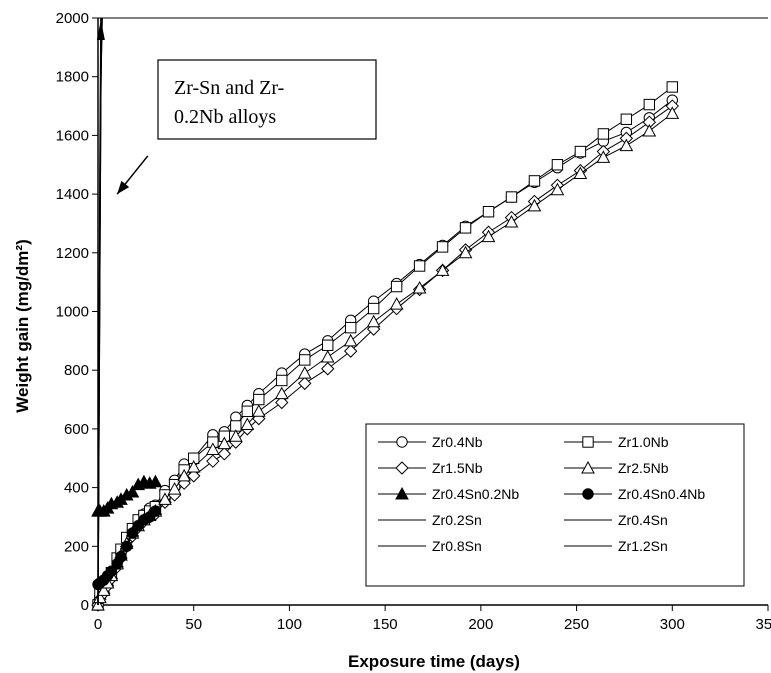 The width and height of the screenshot is (771, 673). I want to click on y-tick-label: 2000, so click(72, 18).